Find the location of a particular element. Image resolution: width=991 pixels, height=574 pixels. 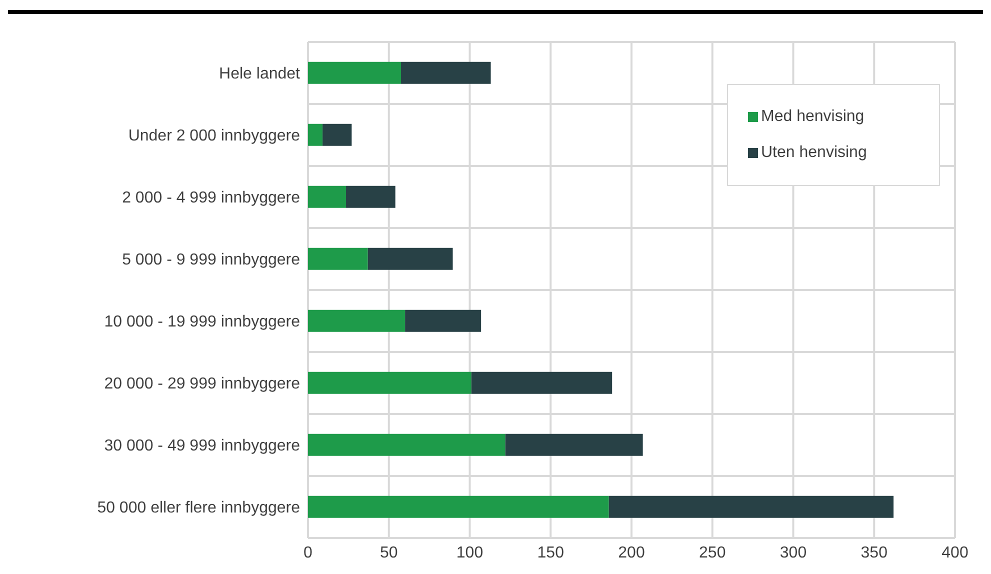

x-tick-label: 100 is located at coordinates (470, 553).